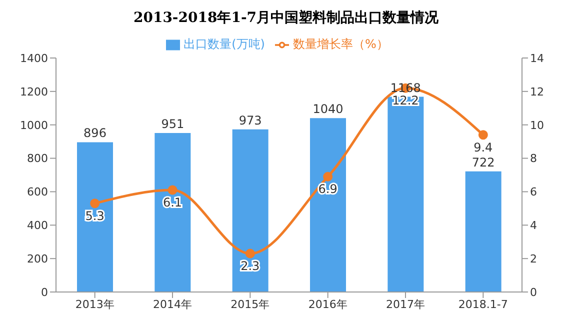 The width and height of the screenshot is (576, 326). What do you see at coordinates (34, 125) in the screenshot?
I see `y-tick-label: 1000` at bounding box center [34, 125].